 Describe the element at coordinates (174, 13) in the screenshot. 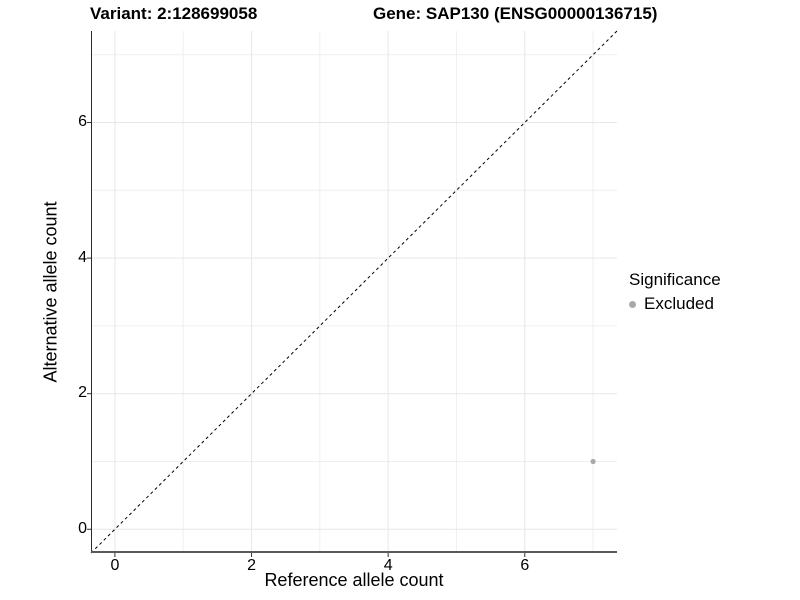

I see `plot-title-variant: Variant: 2:128699058` at that location.